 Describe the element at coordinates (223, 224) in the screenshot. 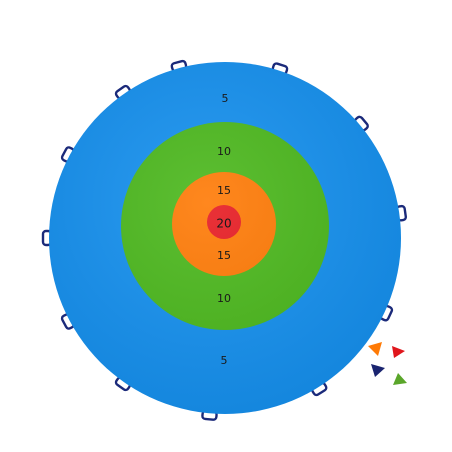

I see `score-label-bullseye: 20` at that location.